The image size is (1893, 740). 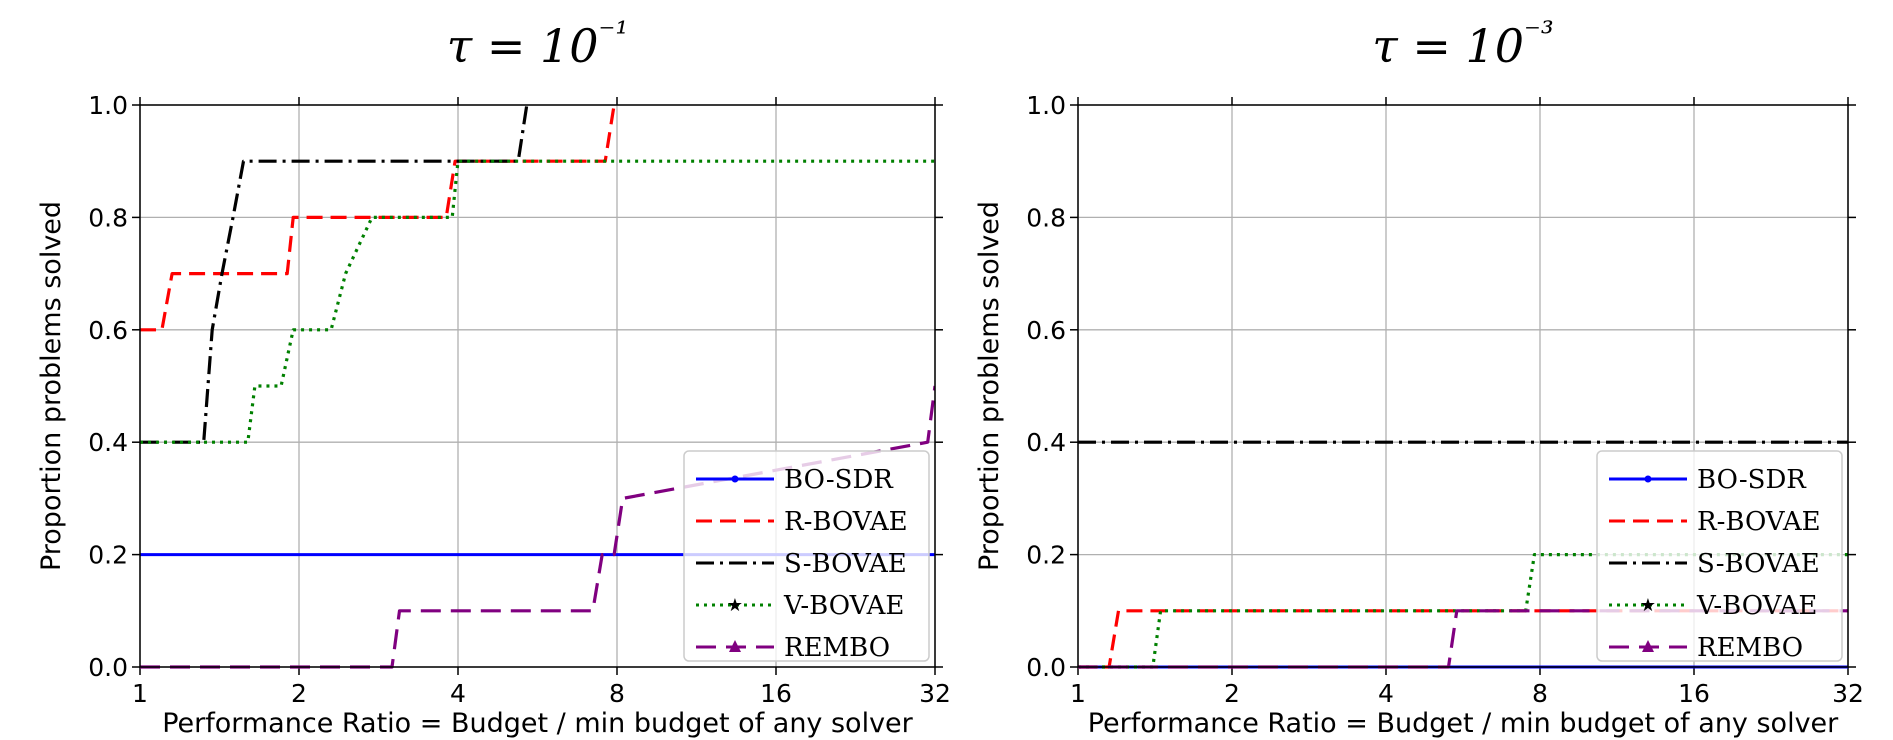 What do you see at coordinates (1463, 610) in the screenshot?
I see `series-line-v-bovae` at bounding box center [1463, 610].